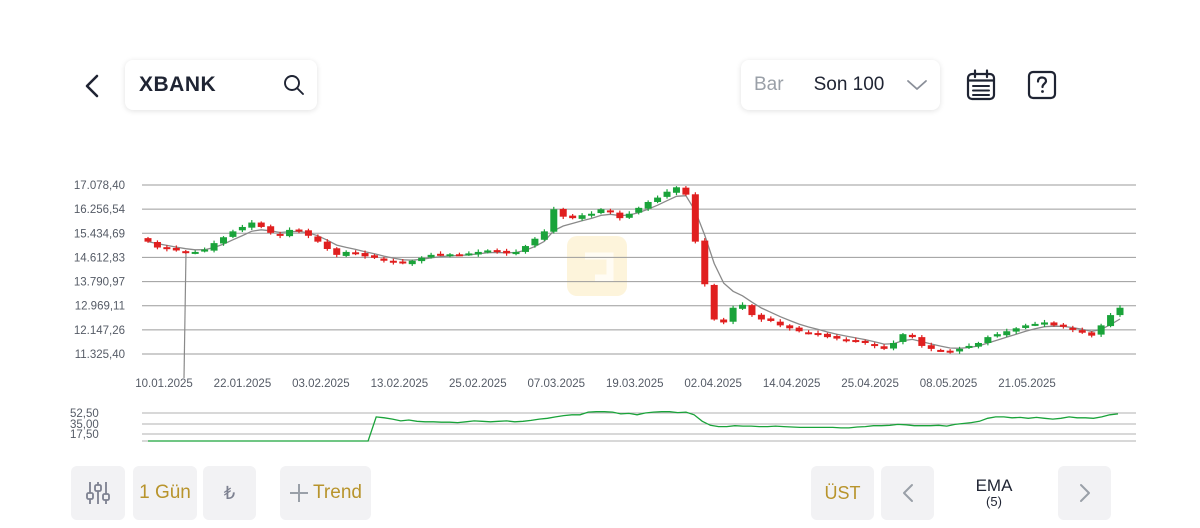  What do you see at coordinates (84, 414) in the screenshot?
I see `indicator-axis-tick: 52,50` at bounding box center [84, 414].